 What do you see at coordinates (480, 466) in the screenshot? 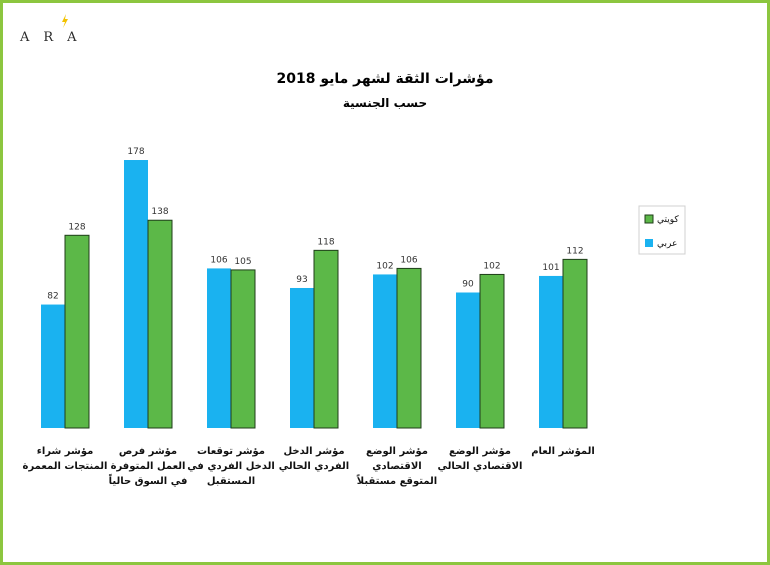
I see `category-label-5-line-1: الاقتصادي الحالي` at bounding box center [480, 466].